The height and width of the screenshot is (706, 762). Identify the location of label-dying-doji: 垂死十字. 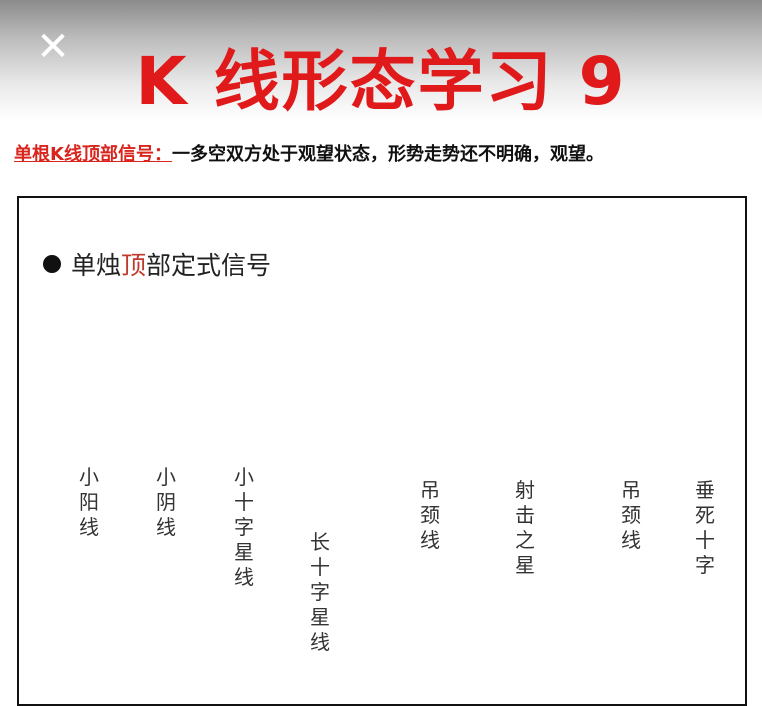
(705, 527).